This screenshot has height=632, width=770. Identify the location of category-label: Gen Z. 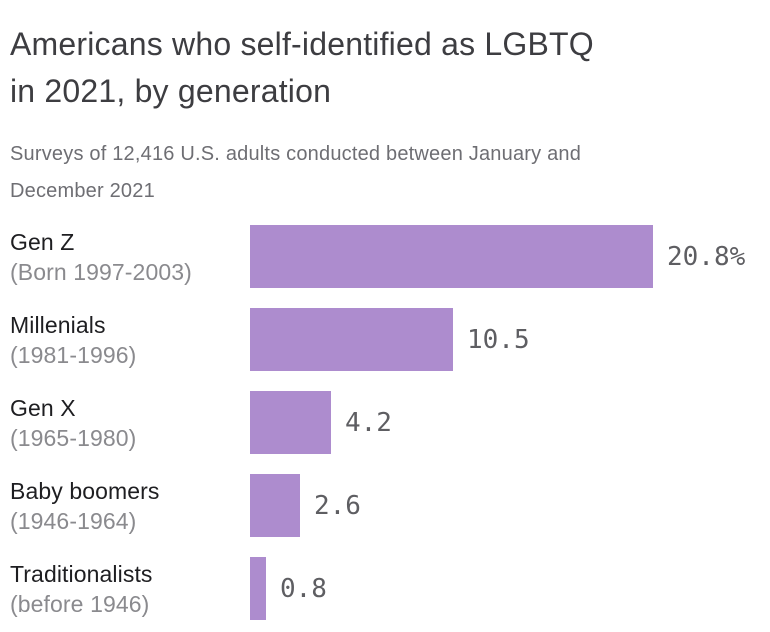
(42, 241).